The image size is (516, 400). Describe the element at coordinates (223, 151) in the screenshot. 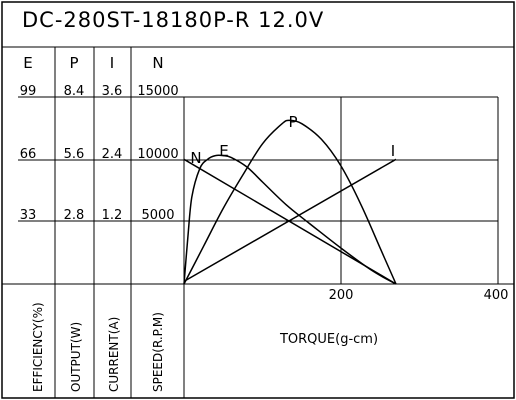

I see `series-label-efficiency: E` at that location.